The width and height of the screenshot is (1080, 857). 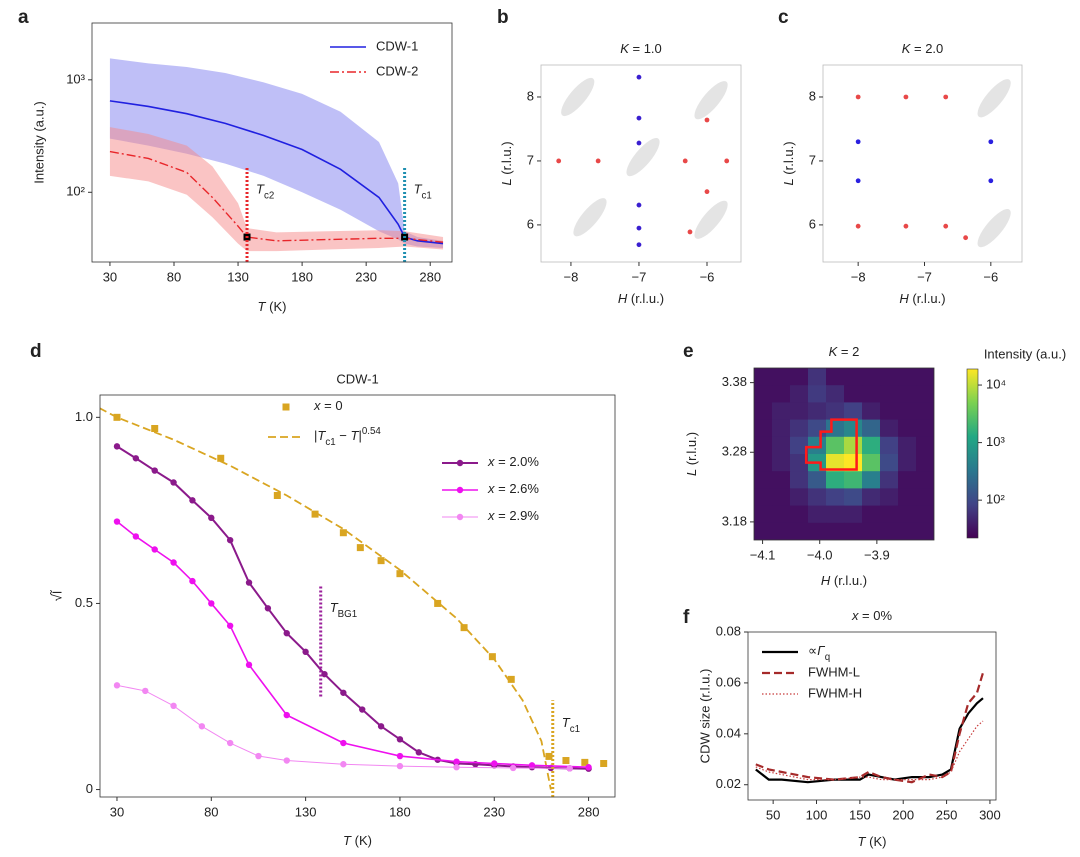 I want to click on x-axis-label: T (K), so click(x=272, y=306).